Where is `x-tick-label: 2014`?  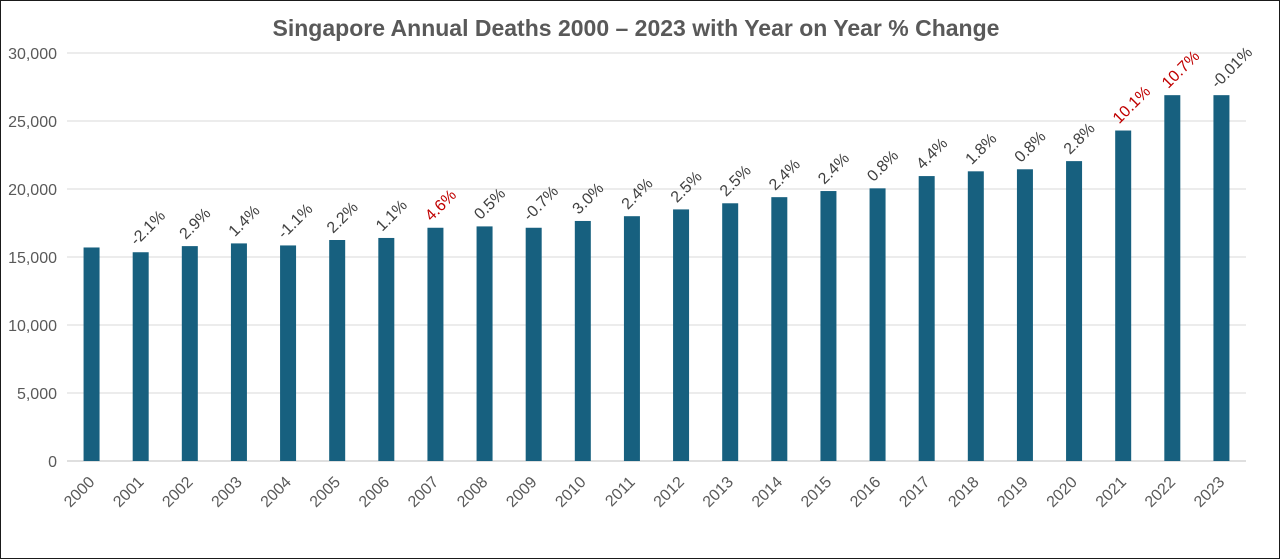 x-tick-label: 2014 is located at coordinates (767, 492).